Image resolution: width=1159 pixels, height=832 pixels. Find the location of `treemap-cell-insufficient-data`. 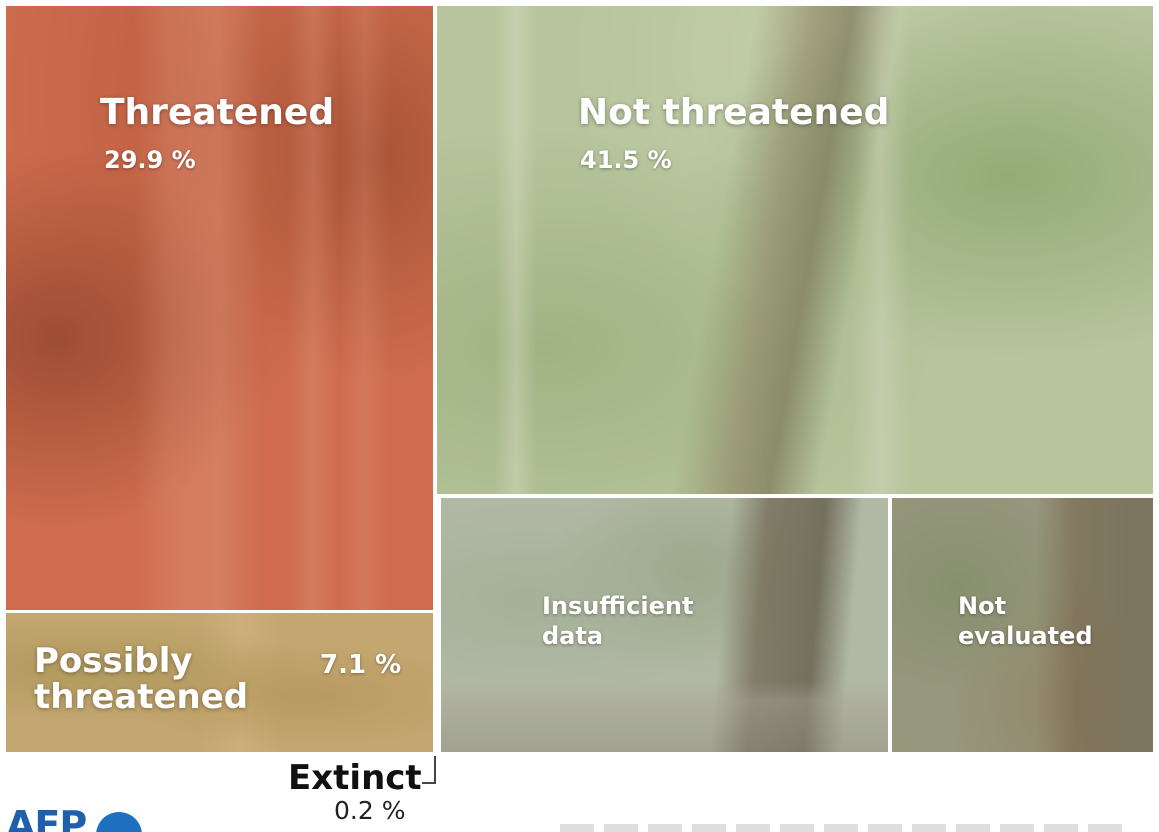

treemap-cell-insufficient-data is located at coordinates (664, 625).